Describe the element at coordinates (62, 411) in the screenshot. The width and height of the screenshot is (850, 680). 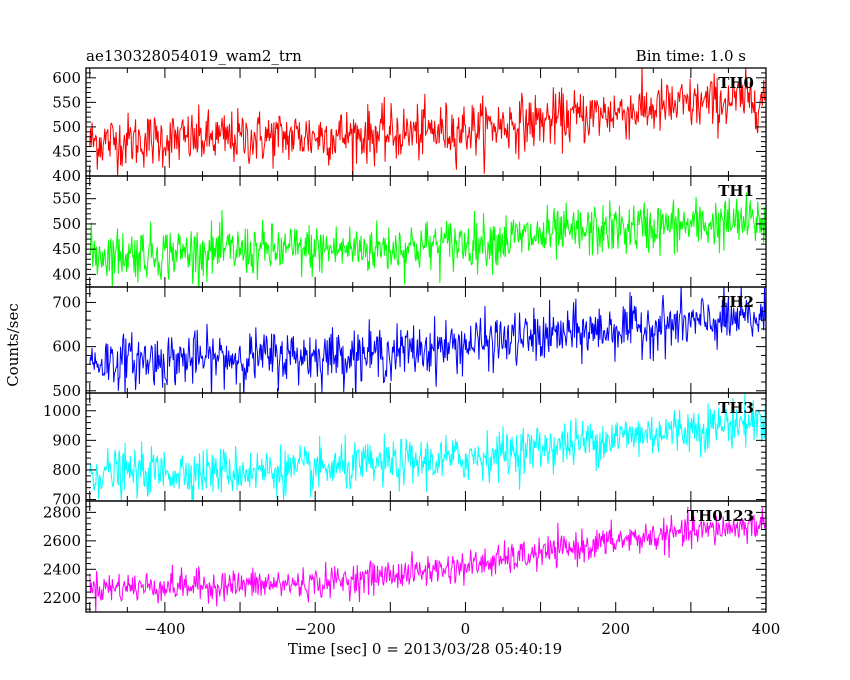
I see `y-tick-label: 1000` at that location.